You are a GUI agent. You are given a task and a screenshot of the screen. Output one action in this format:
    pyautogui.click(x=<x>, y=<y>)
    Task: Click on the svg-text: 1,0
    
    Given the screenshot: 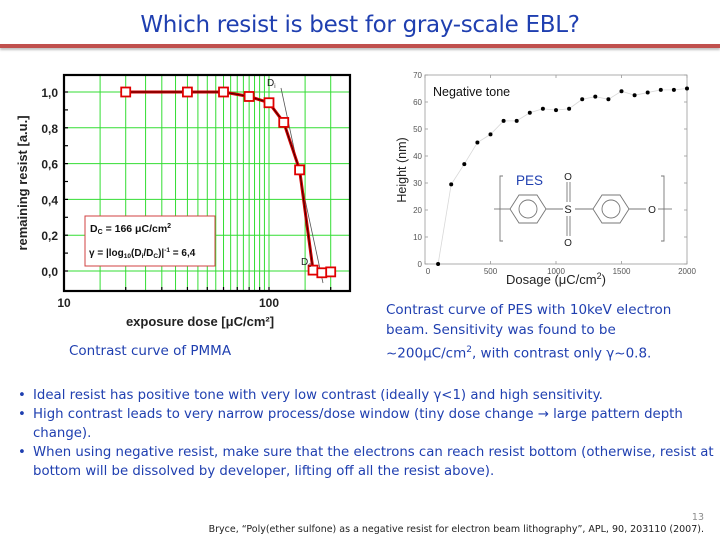 What is the action you would take?
    pyautogui.click(x=49, y=93)
    